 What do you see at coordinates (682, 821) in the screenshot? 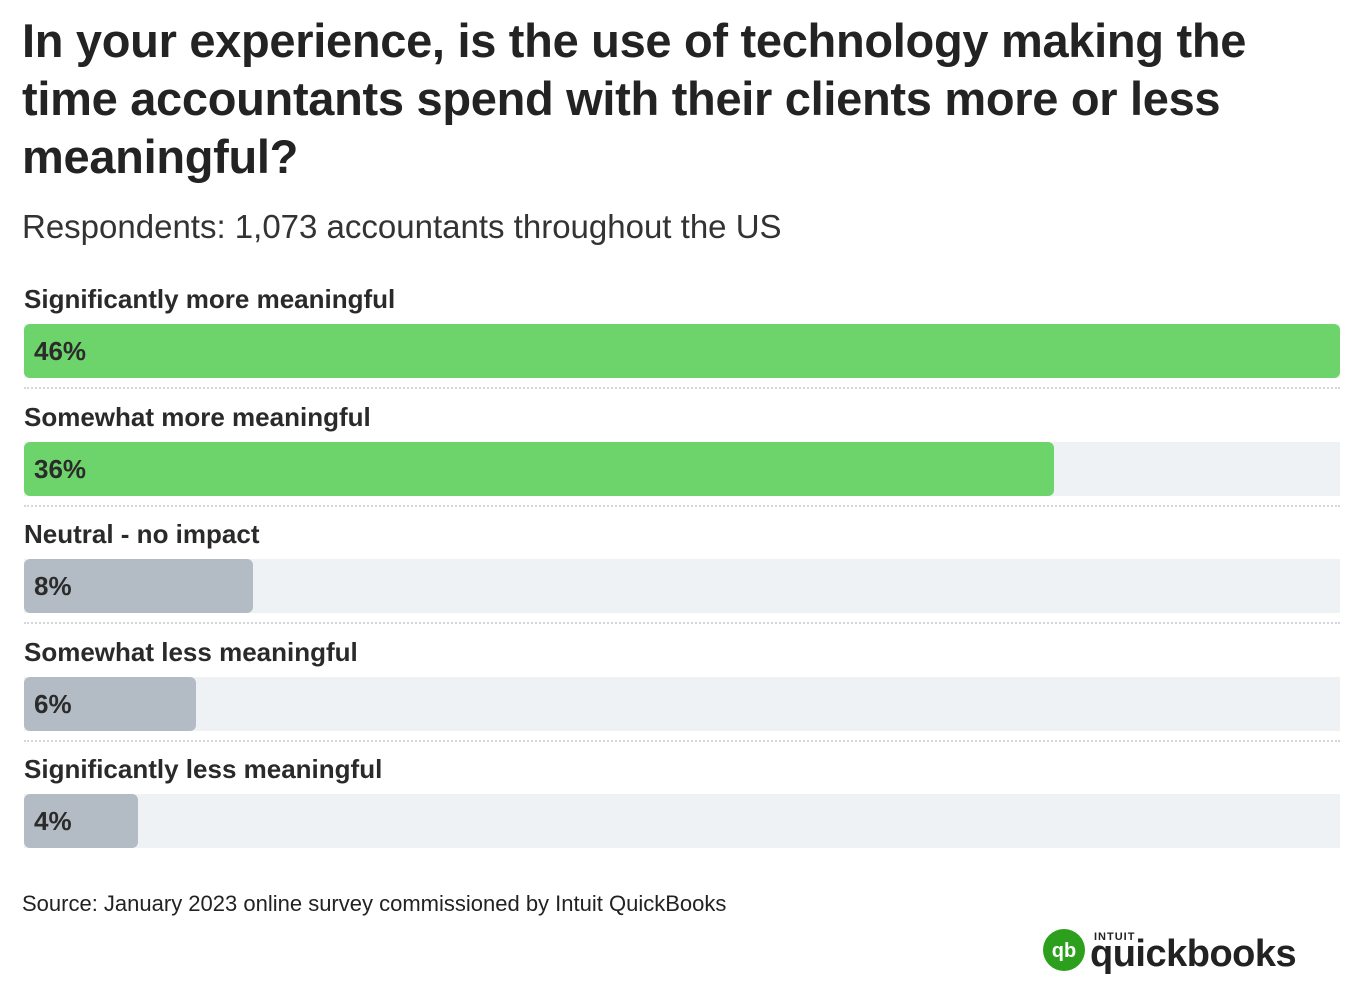
I see `bar-track: 4%` at bounding box center [682, 821].